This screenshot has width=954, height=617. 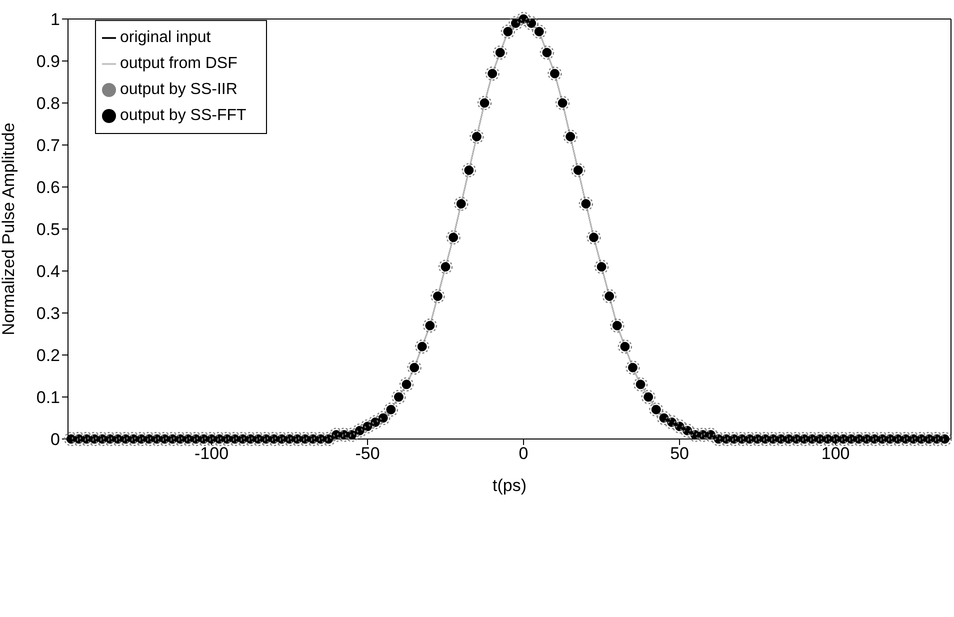 I want to click on y-tick-label: 0.6, so click(x=48, y=188).